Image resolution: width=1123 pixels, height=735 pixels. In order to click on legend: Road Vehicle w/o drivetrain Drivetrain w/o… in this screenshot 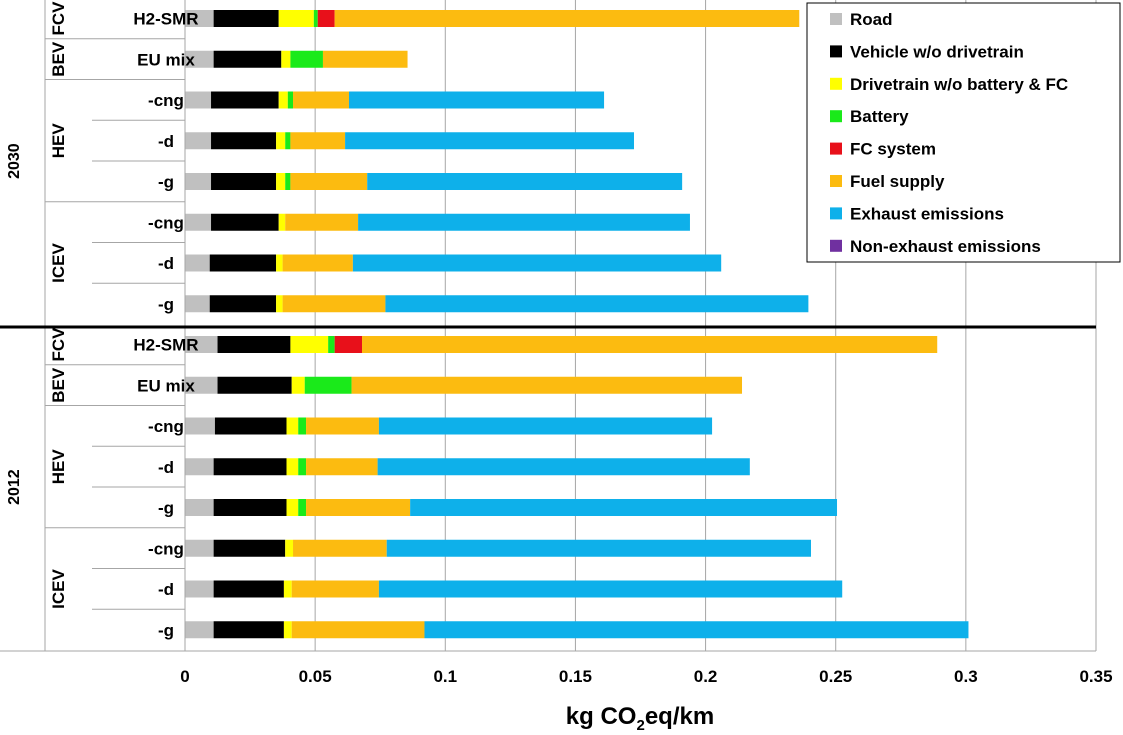, I will do `click(963, 132)`.